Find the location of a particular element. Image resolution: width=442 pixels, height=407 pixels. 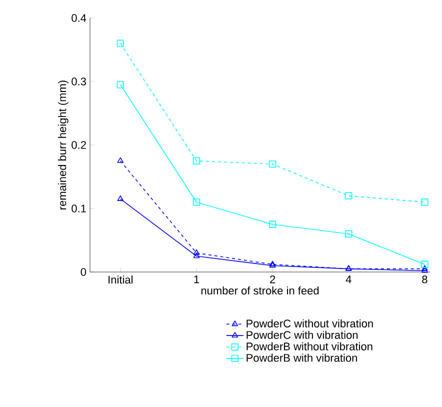

legend-label: PowderC without vibration is located at coordinates (309, 323).